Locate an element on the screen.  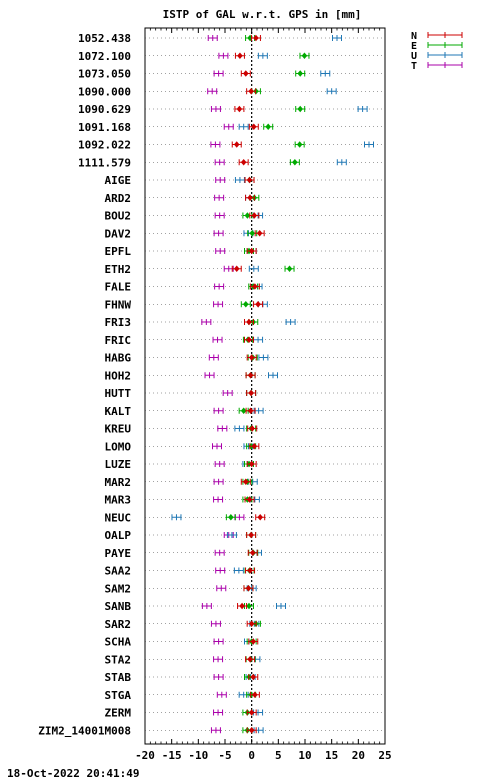
station-label: SANB is located at coordinates (118, 606).